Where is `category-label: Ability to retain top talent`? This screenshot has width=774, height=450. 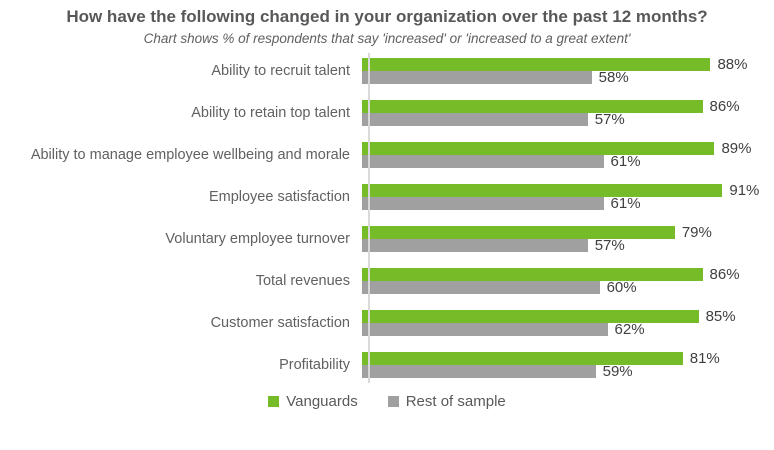 category-label: Ability to retain top talent is located at coordinates (270, 113).